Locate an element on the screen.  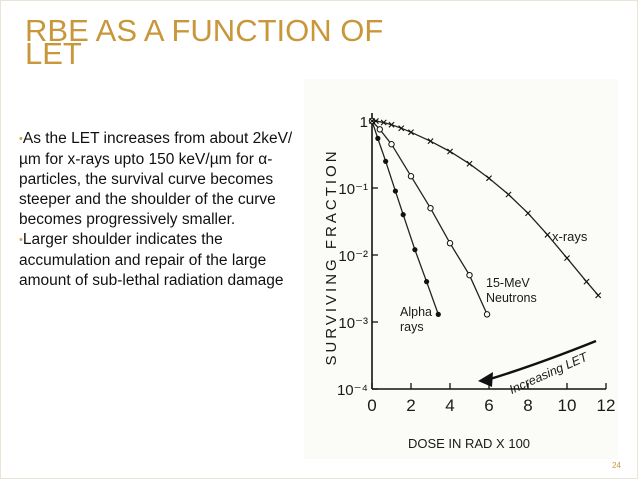
y-tick-label: 1 is located at coordinates (364, 122).